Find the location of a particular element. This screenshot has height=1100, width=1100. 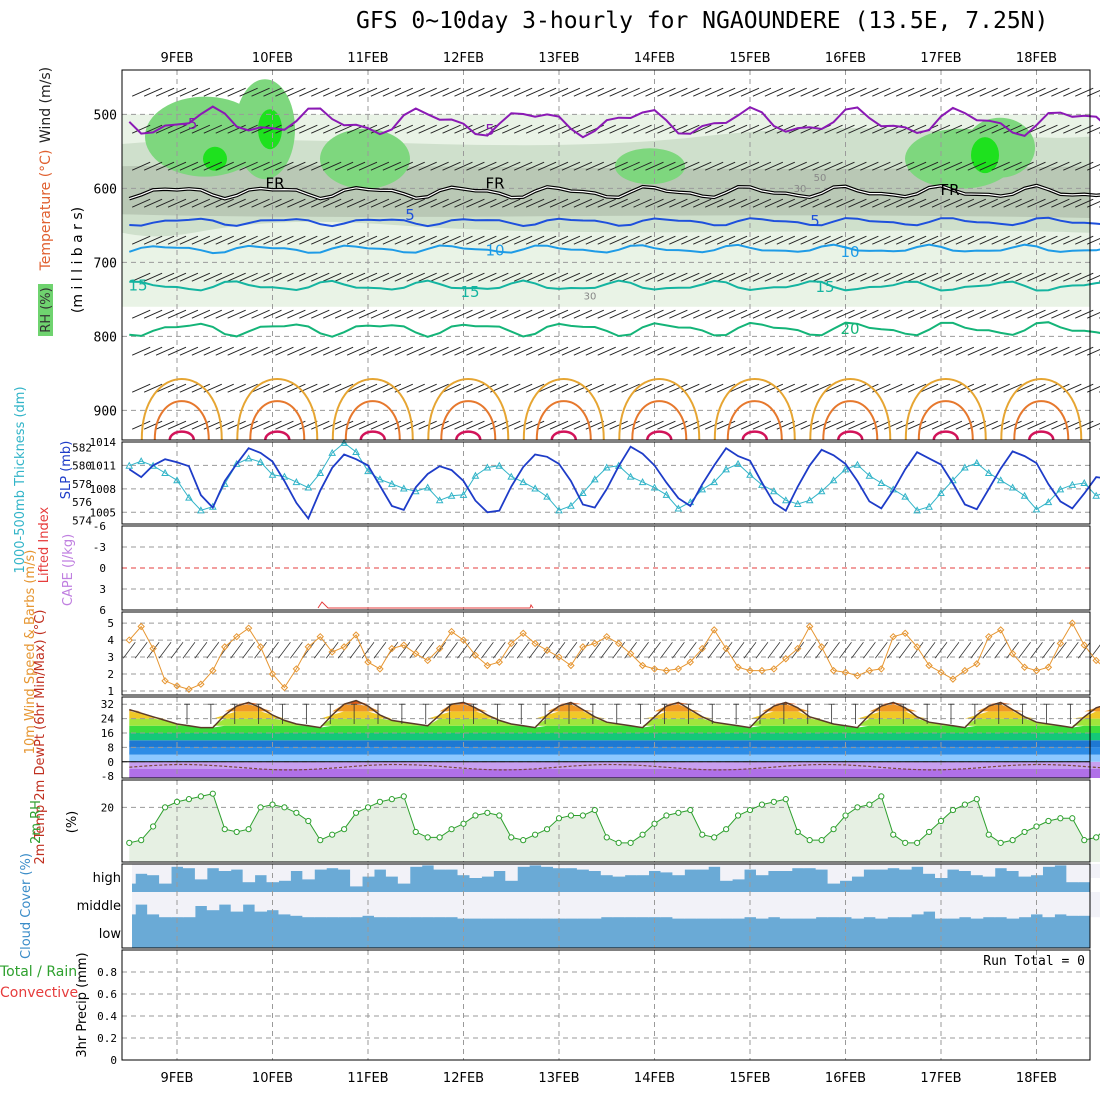

rh-tick: 20 is located at coordinates (107, 807).